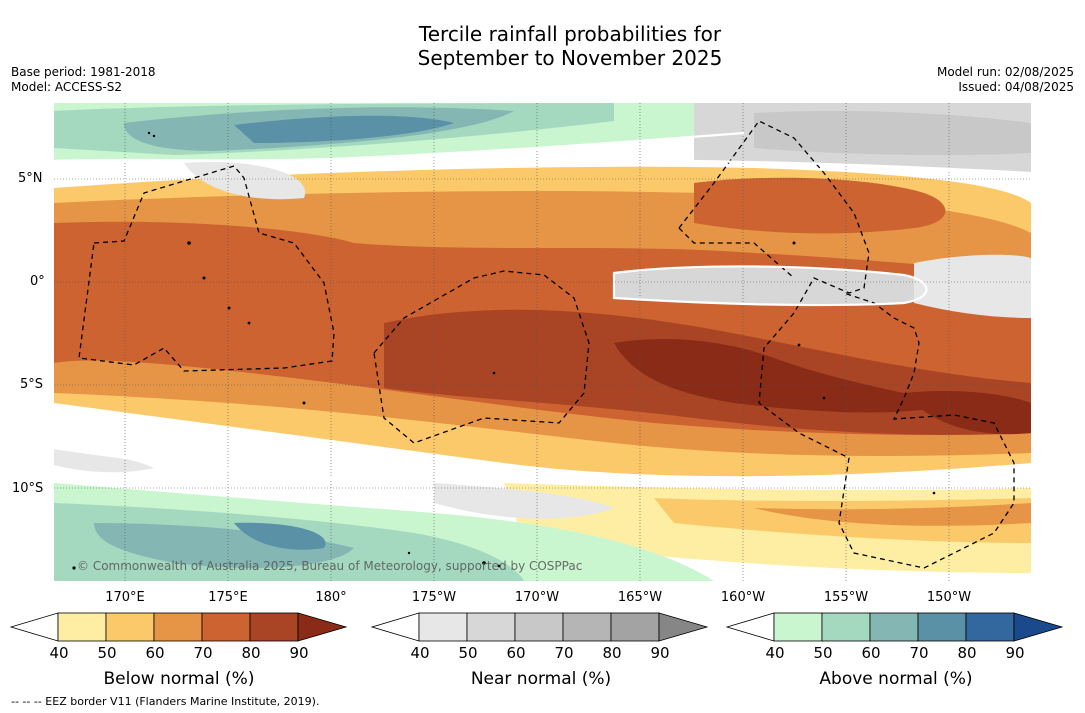  What do you see at coordinates (660, 653) in the screenshot?
I see `cb1-tick-90: 90` at bounding box center [660, 653].